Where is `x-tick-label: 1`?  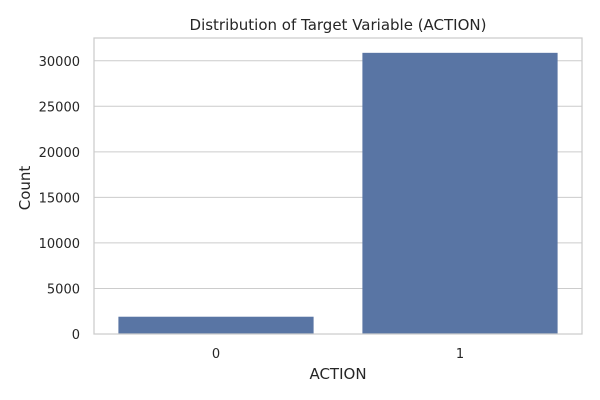
x-tick-label: 1 is located at coordinates (460, 354).